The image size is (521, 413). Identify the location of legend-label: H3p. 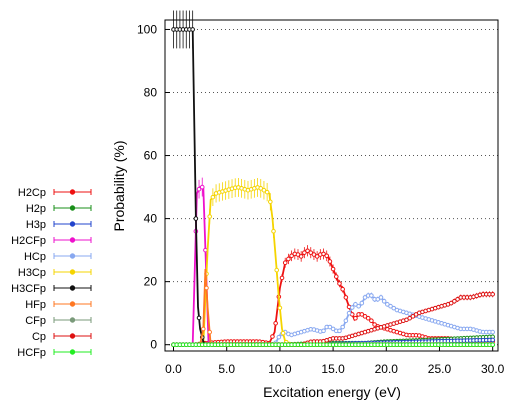
(36, 225).